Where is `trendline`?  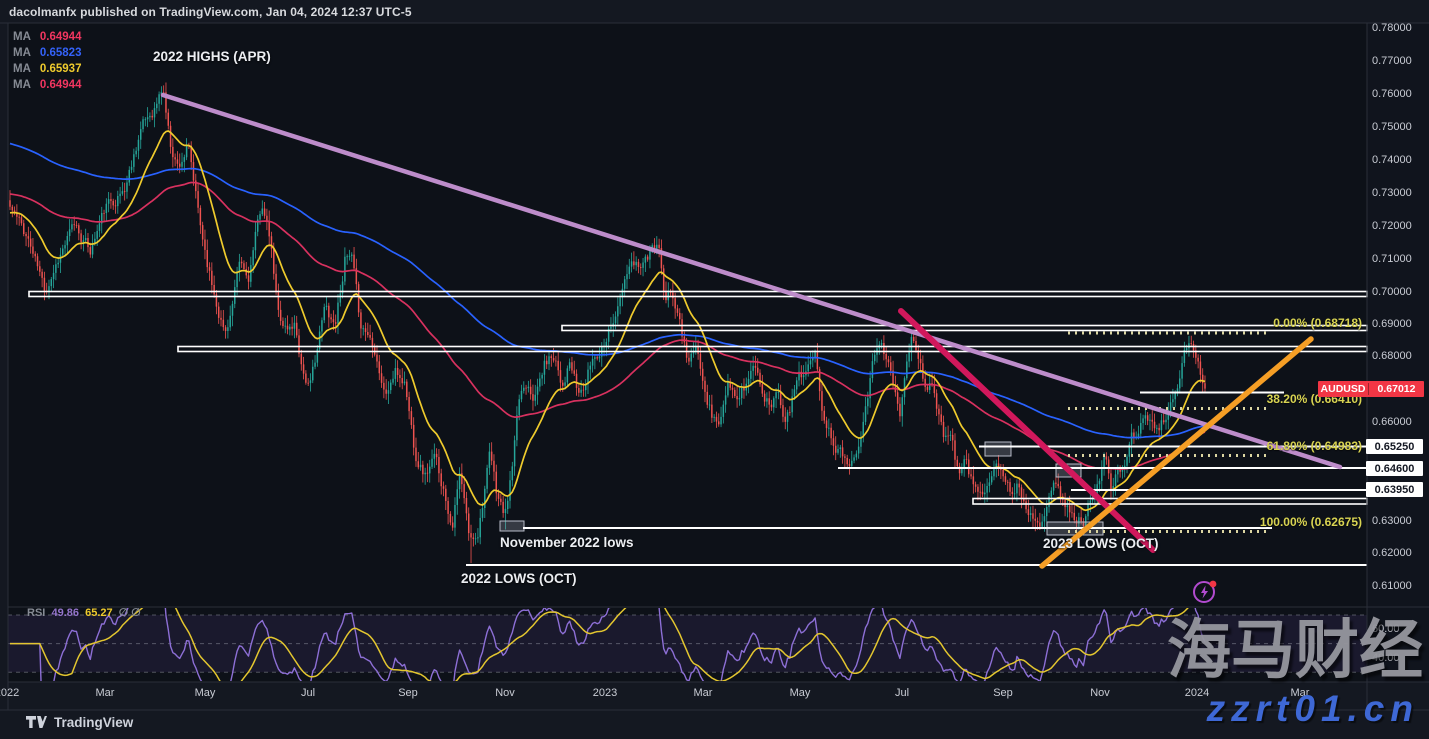 trendline is located at coordinates (1176, 452).